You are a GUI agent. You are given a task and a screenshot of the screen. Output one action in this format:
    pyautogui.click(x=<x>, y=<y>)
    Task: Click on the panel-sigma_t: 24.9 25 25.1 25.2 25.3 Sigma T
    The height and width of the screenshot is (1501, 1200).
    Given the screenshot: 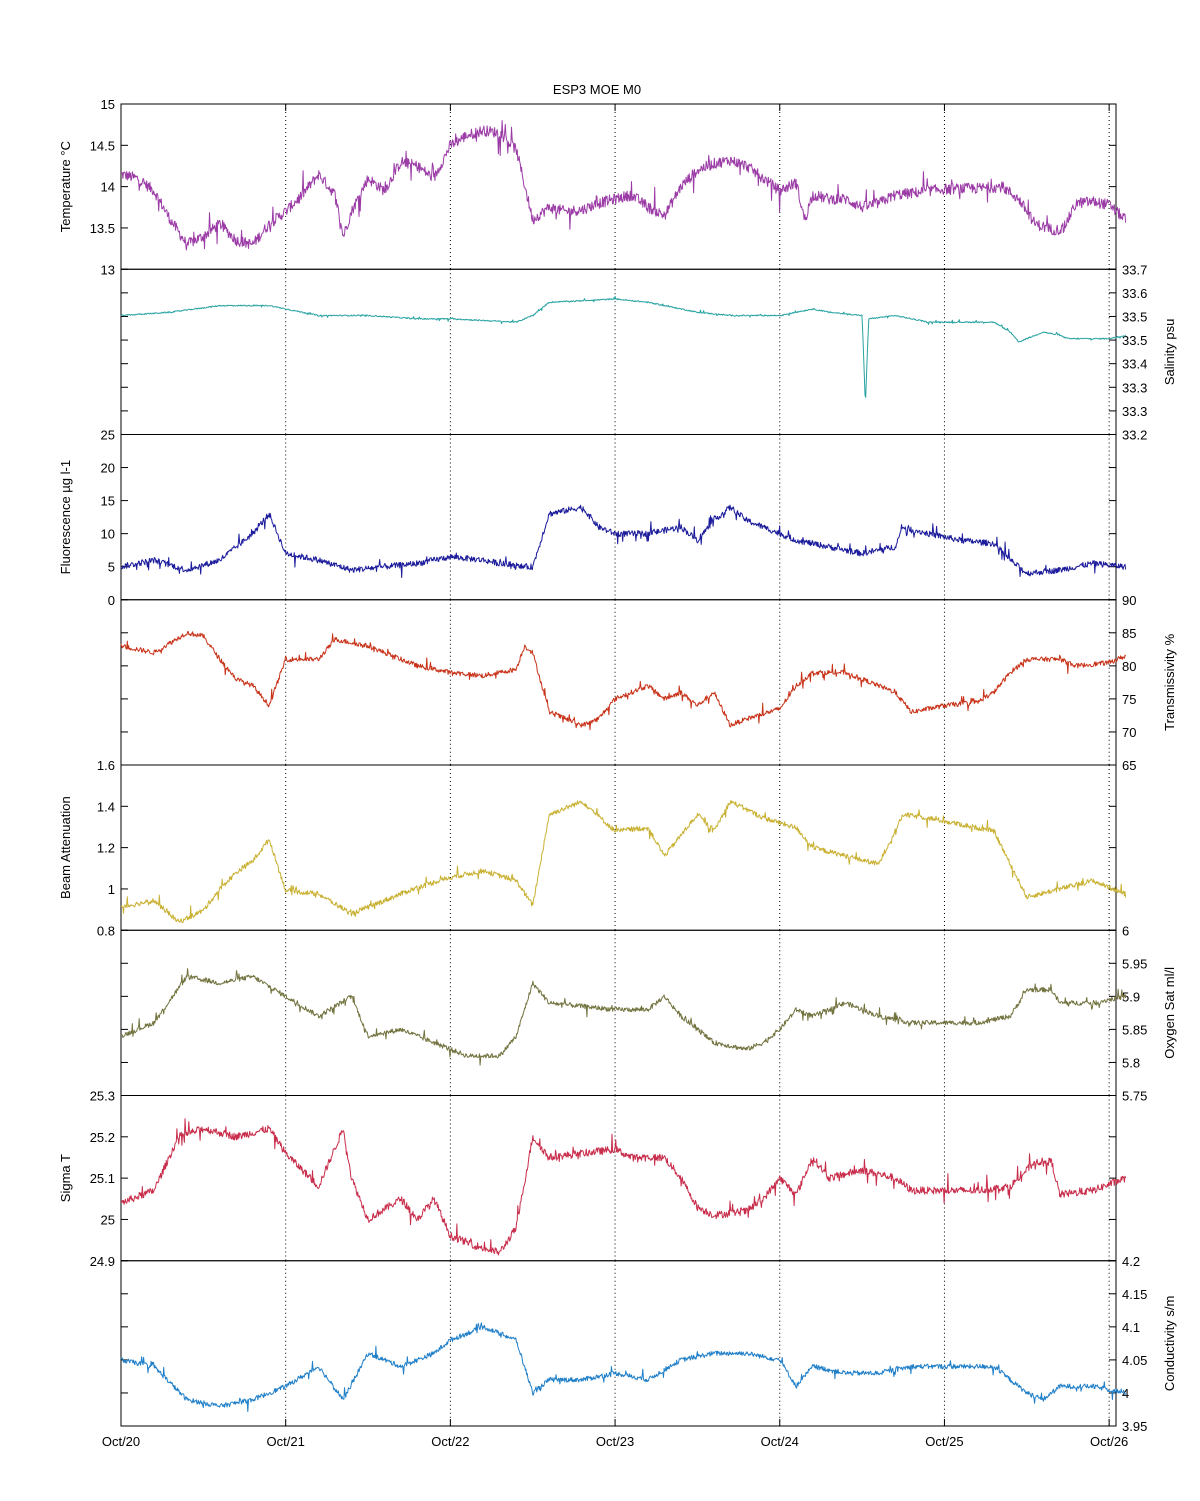 What is the action you would take?
    pyautogui.click(x=592, y=1179)
    